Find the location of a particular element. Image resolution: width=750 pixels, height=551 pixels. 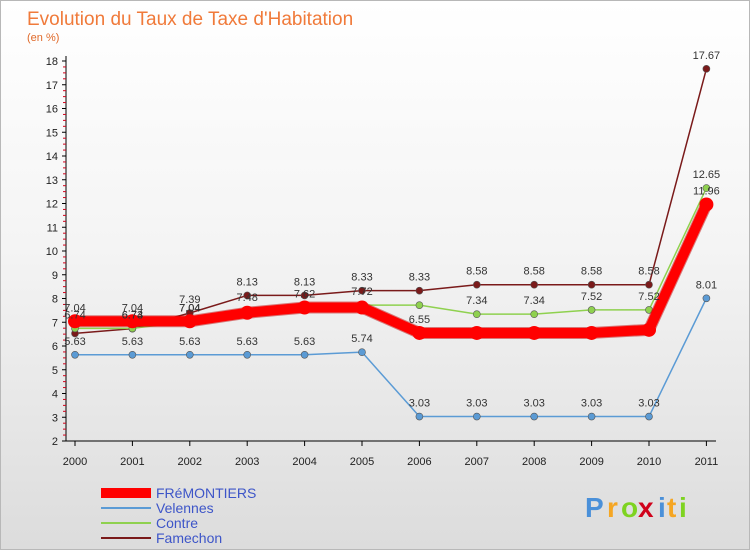

x-tick-label: 2001 is located at coordinates (132, 462).